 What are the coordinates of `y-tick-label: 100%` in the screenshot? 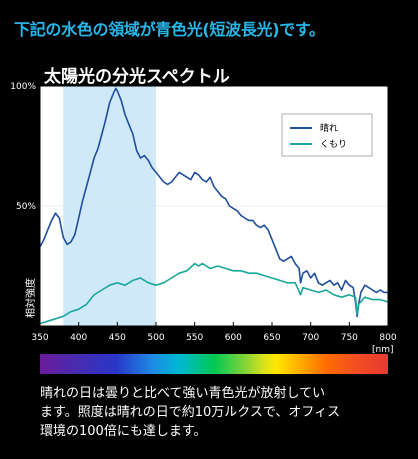 It's located at (23, 87).